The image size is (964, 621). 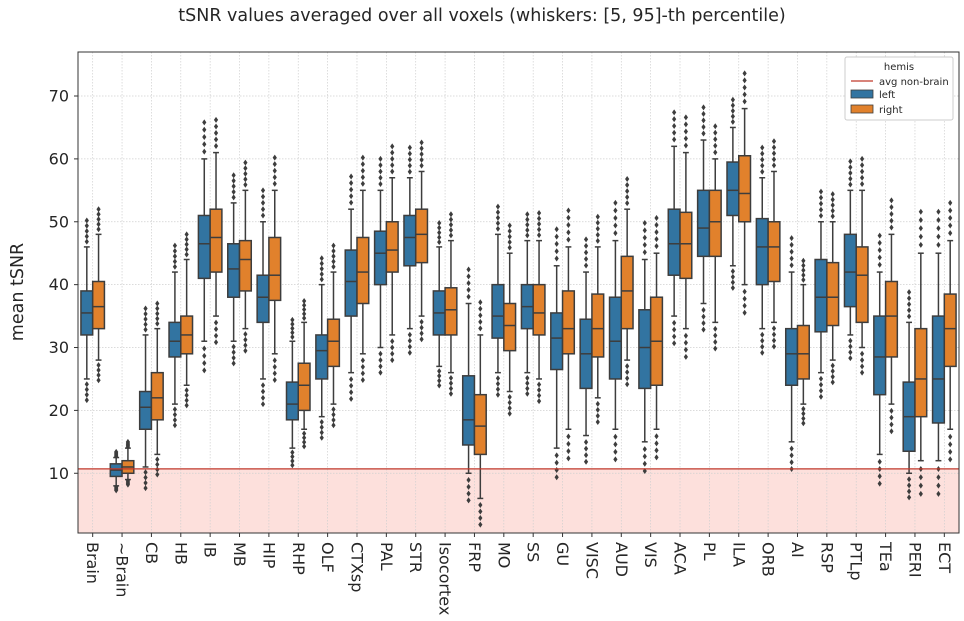 I want to click on x-tick-label: AI, so click(x=797, y=550).